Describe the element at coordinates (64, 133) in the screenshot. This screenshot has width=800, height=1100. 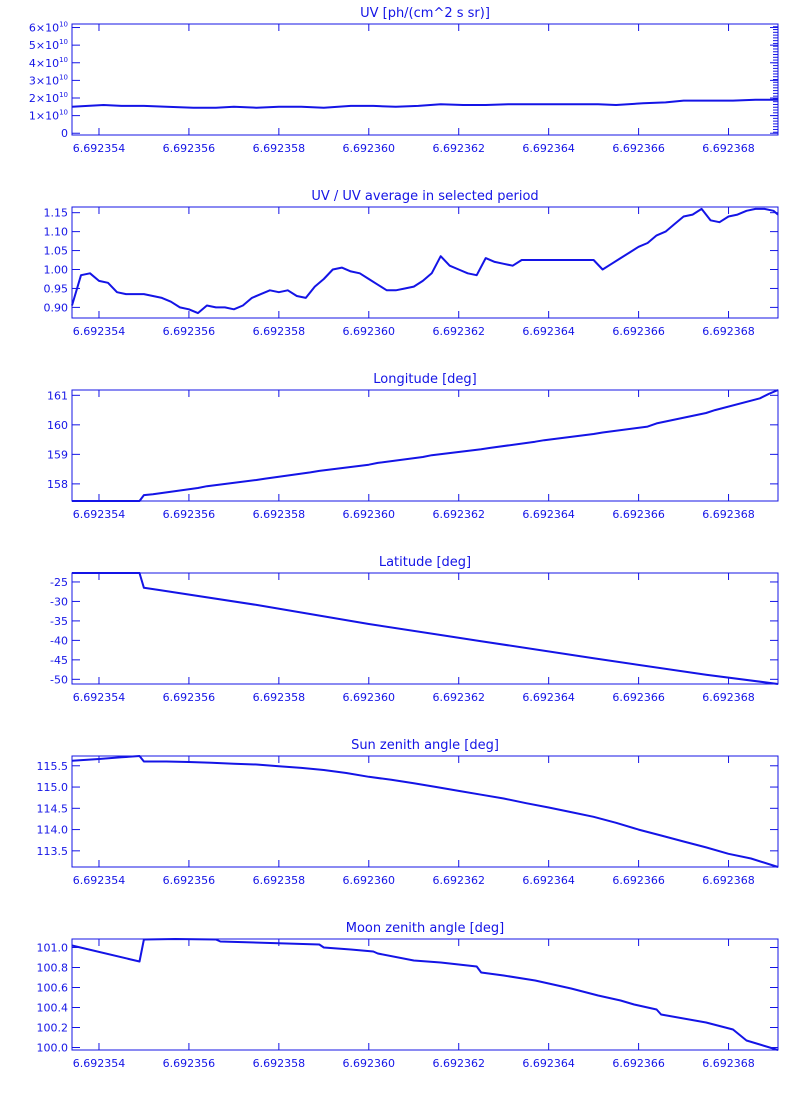
I see `y-tick-label: 0` at that location.